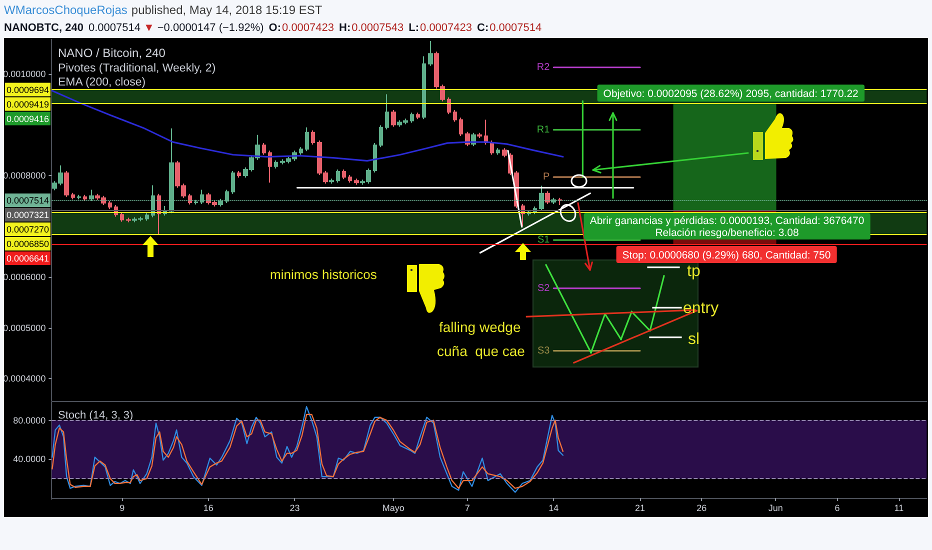  Describe the element at coordinates (543, 350) in the screenshot. I see `series-label: S3` at that location.